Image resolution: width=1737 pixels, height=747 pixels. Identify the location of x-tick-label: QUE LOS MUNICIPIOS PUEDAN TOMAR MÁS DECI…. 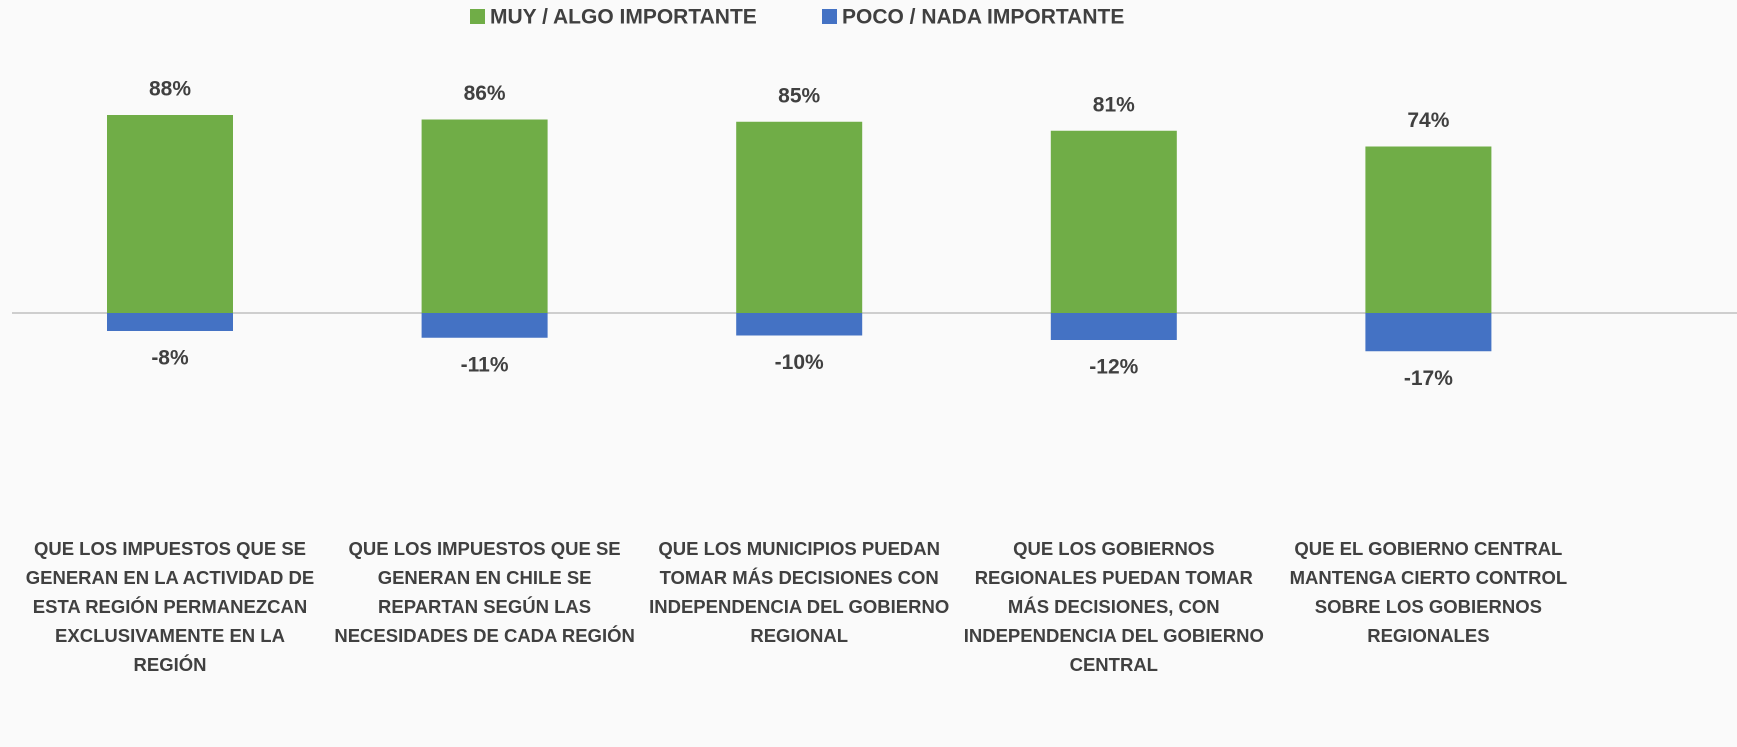
(799, 592).